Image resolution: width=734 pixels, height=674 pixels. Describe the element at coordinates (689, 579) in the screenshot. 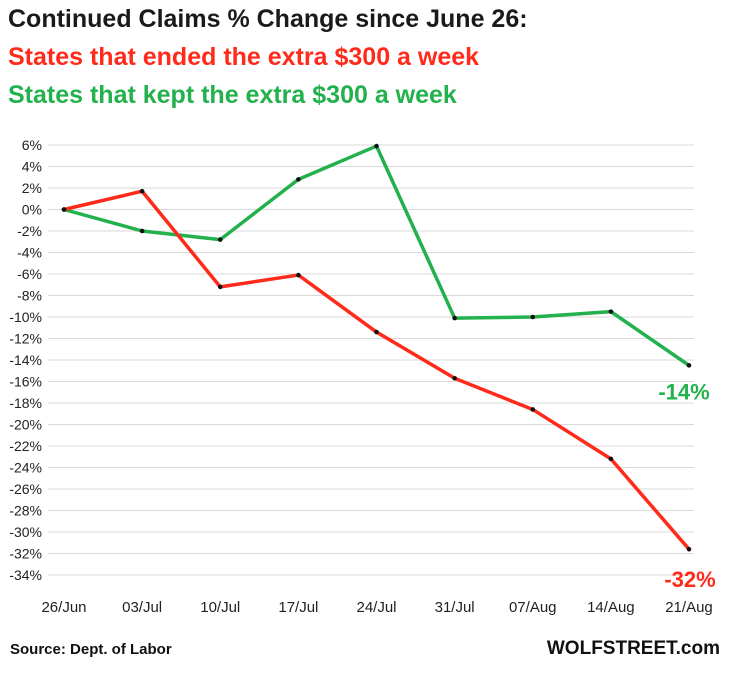

I see `red-end-label: -32%` at that location.